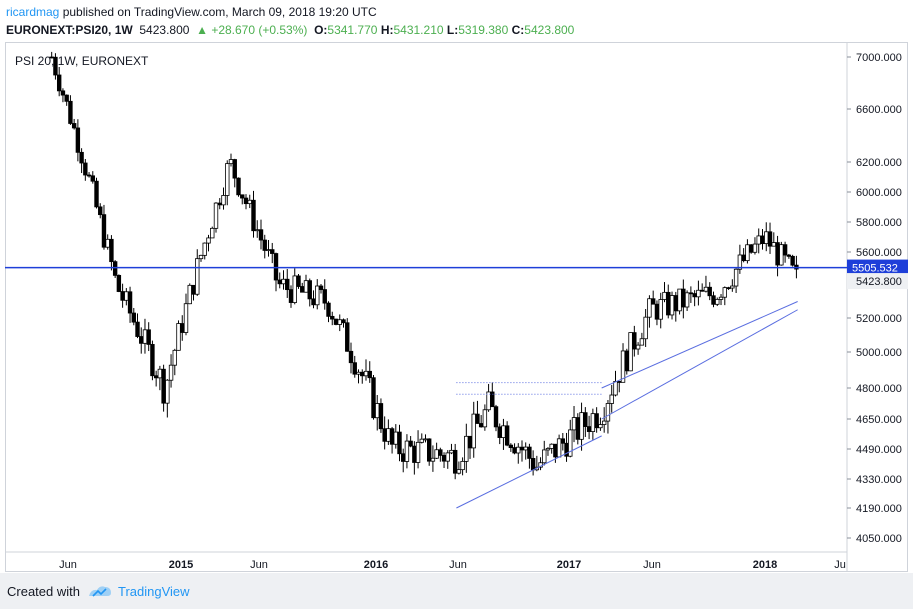  Describe the element at coordinates (387, 30) in the screenshot. I see `high-label: H:` at that location.